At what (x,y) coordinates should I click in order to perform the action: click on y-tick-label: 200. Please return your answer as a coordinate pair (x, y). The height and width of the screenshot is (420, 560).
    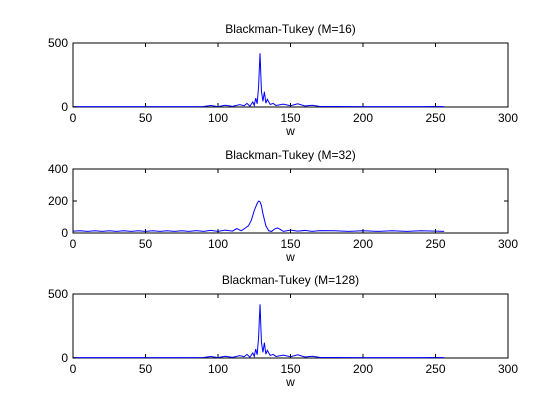
    Looking at the image, I should click on (58, 201).